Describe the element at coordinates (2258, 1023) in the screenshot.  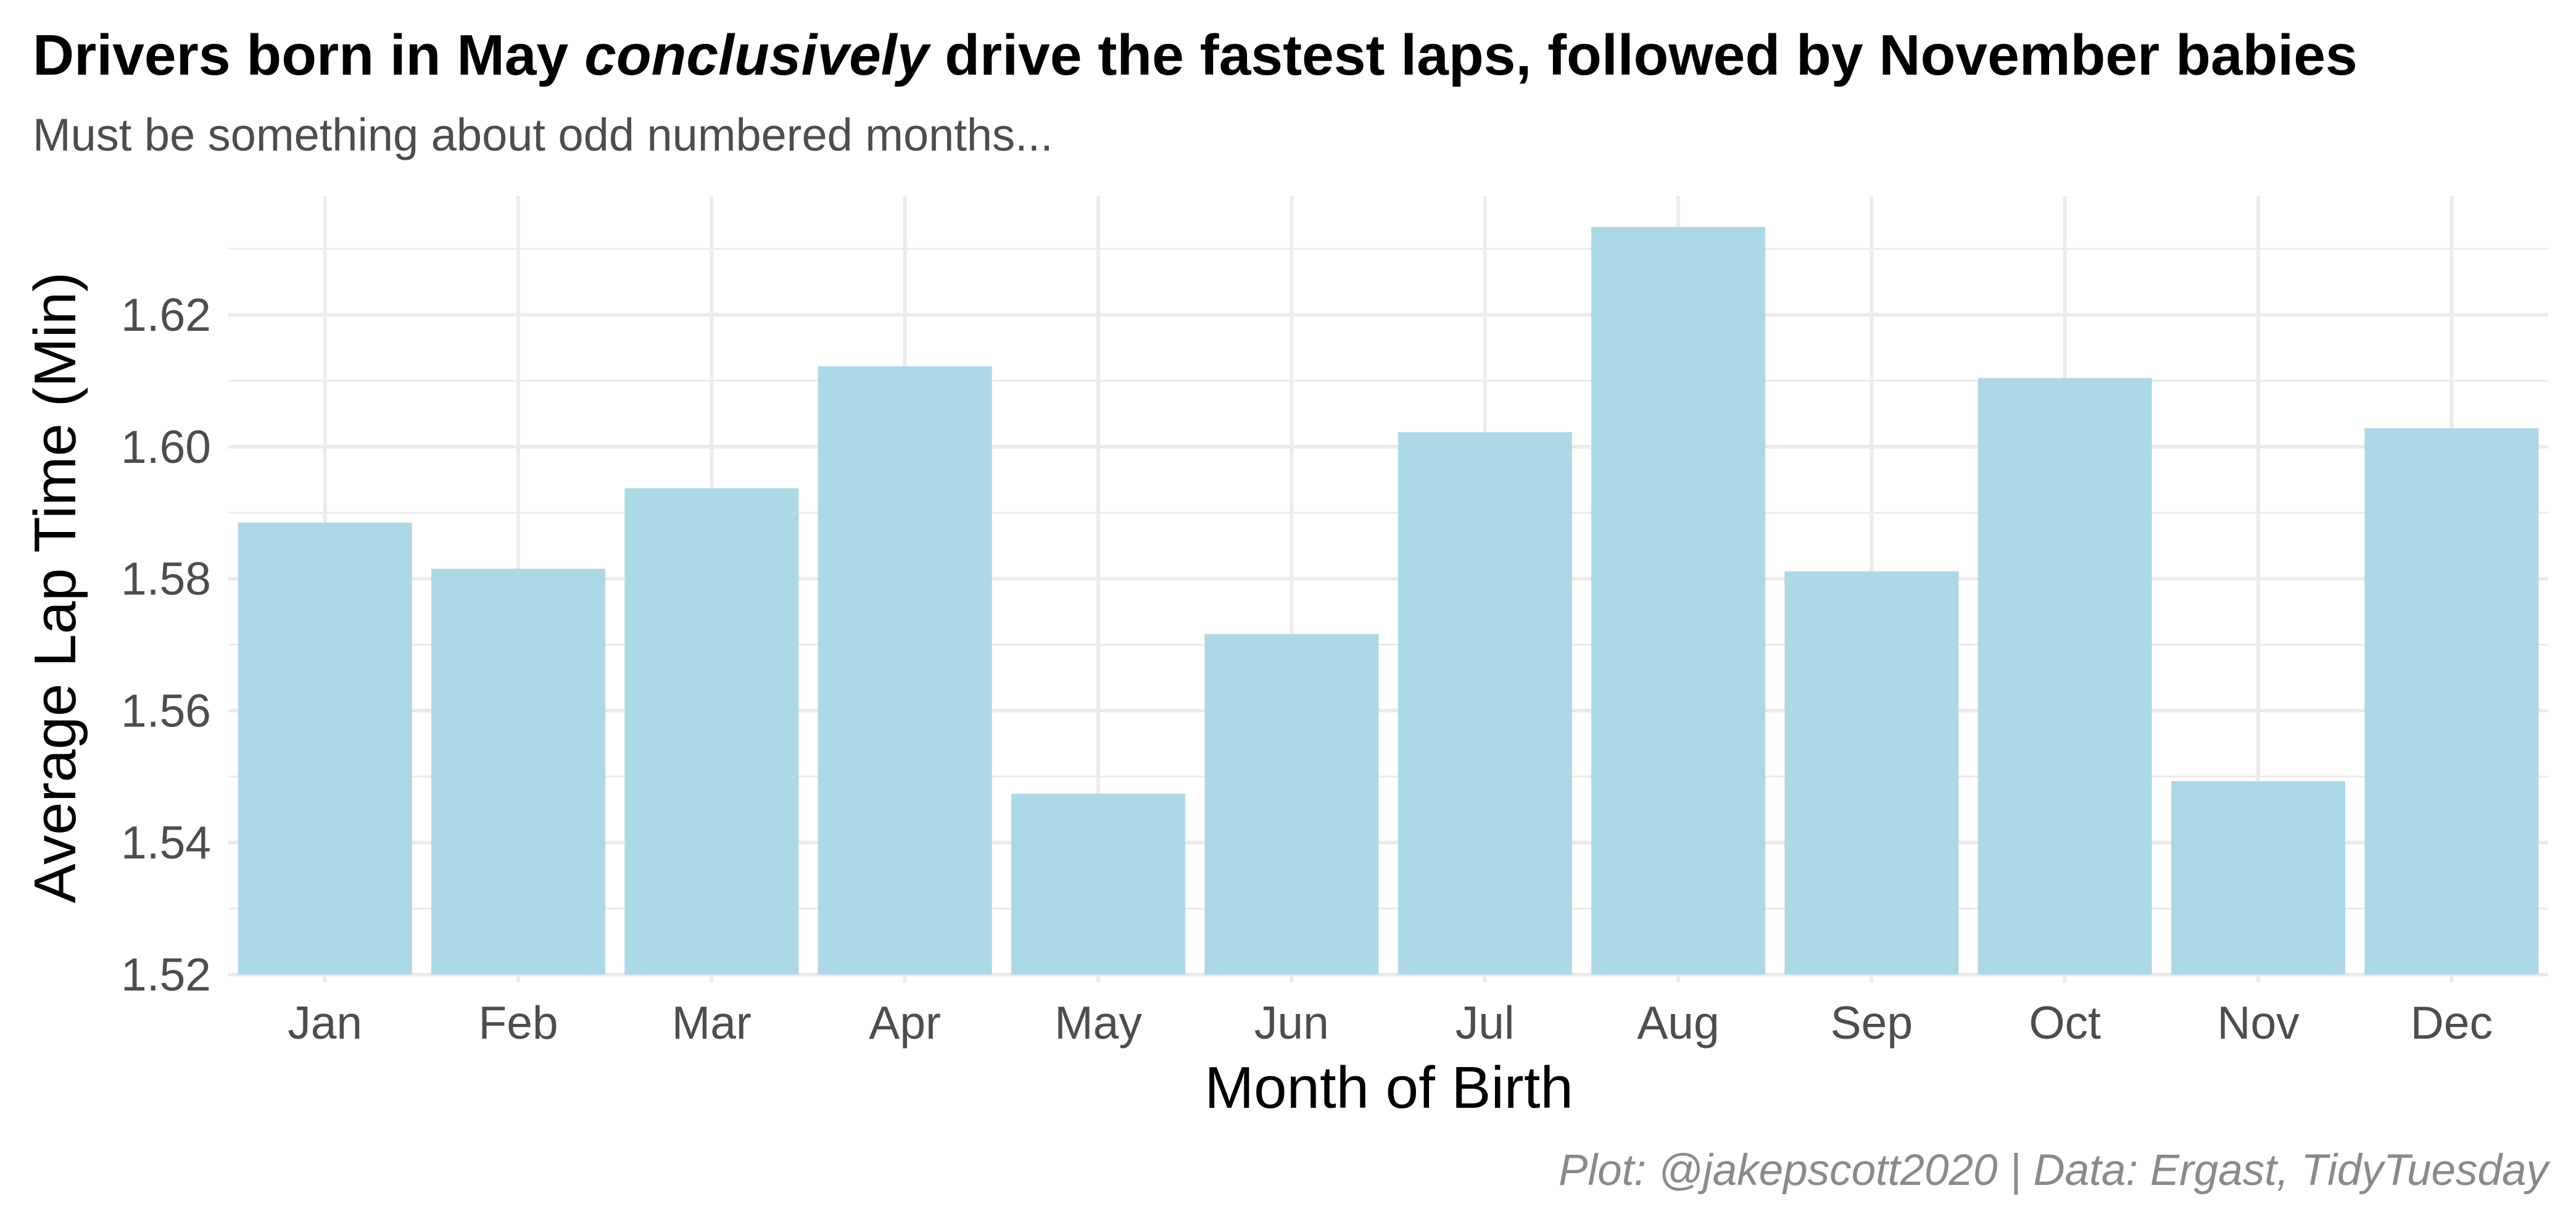
I see `x-tick-label: Nov` at that location.